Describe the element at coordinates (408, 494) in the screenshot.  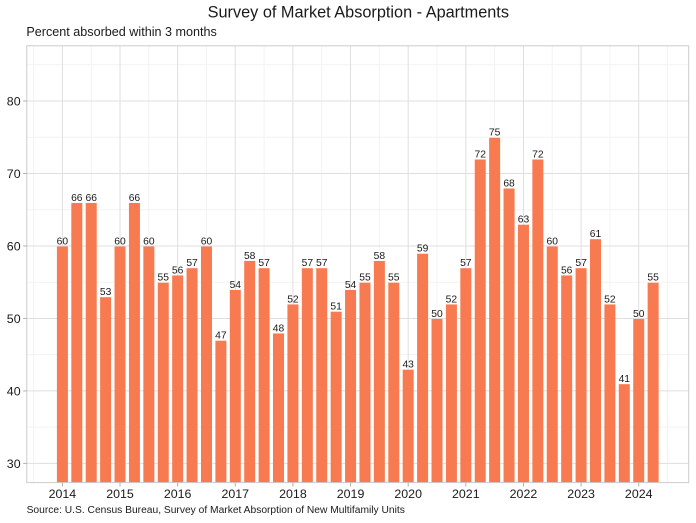
I see `svg-text: 2020` at that location.